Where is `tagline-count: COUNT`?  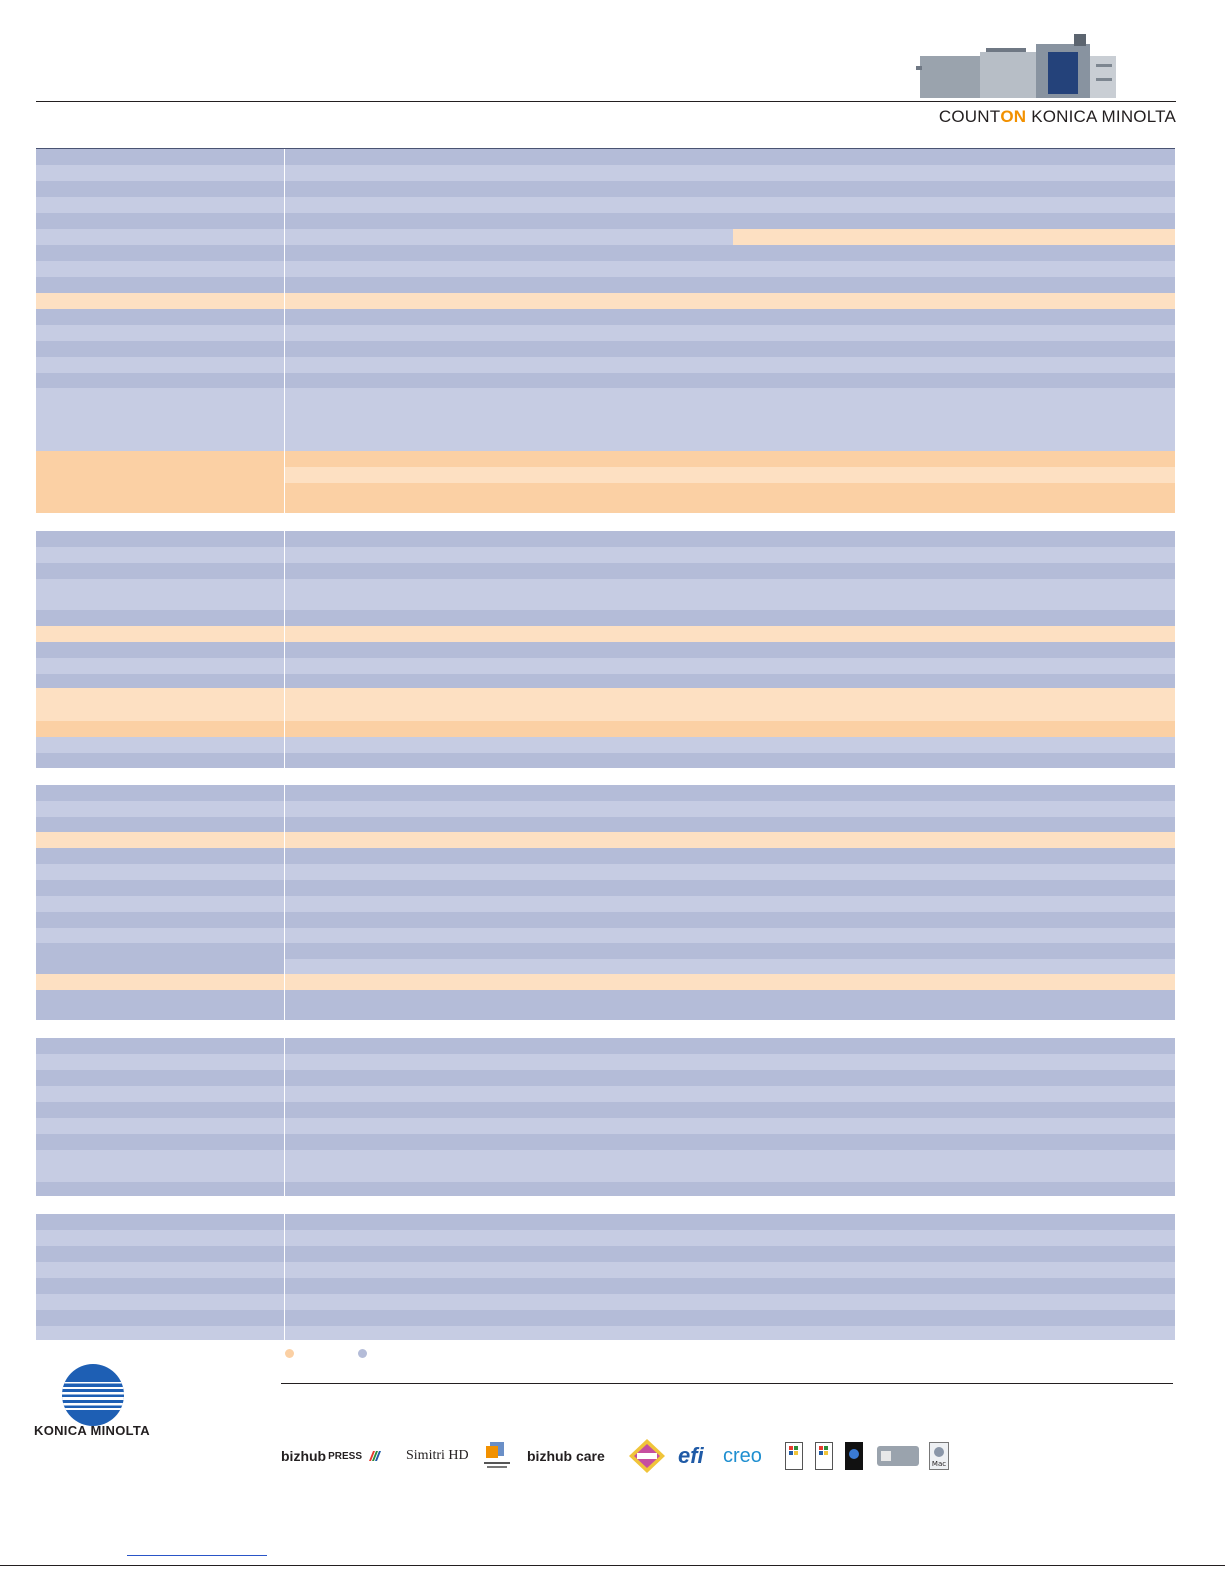 tagline-count: COUNT is located at coordinates (969, 116).